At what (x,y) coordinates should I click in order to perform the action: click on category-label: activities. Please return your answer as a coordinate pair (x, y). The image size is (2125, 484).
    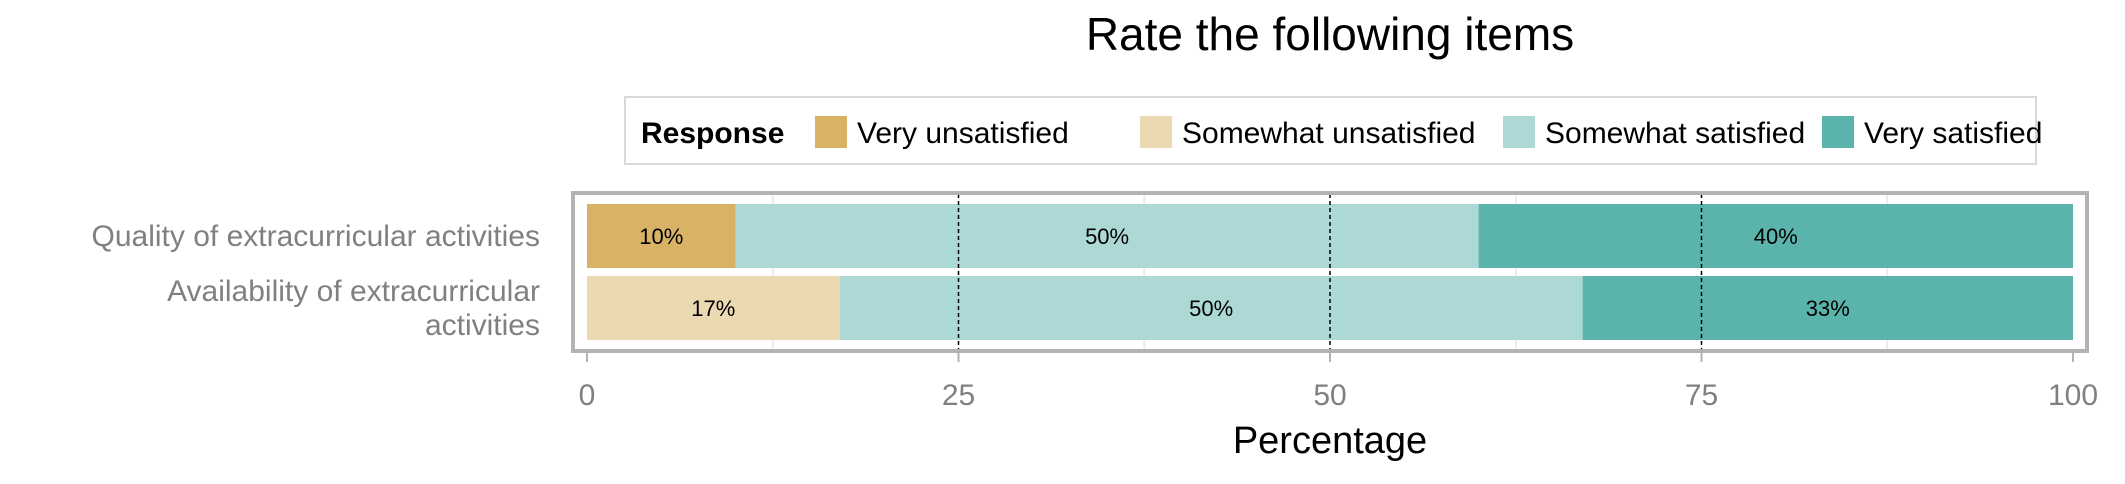
    Looking at the image, I should click on (482, 325).